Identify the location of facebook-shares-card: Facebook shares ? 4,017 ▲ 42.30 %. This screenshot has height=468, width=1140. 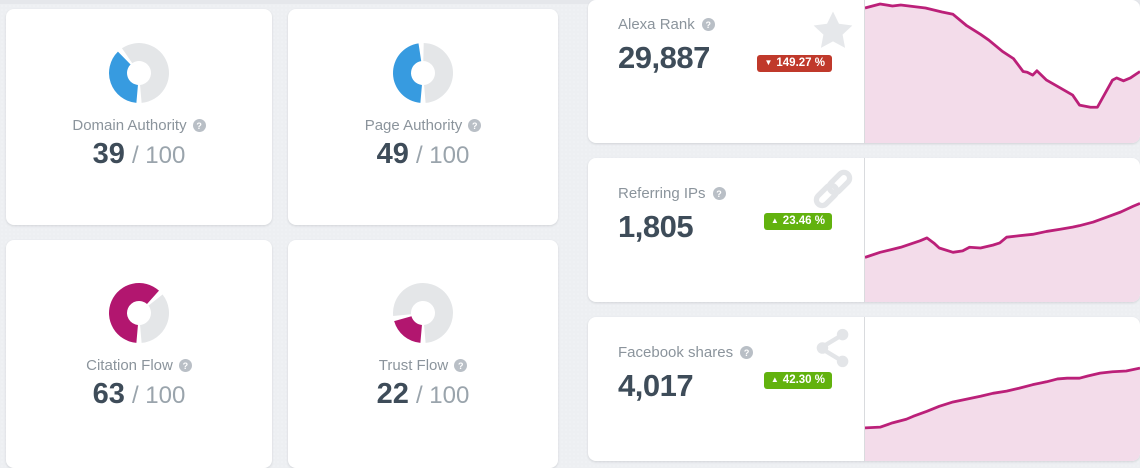
(864, 389).